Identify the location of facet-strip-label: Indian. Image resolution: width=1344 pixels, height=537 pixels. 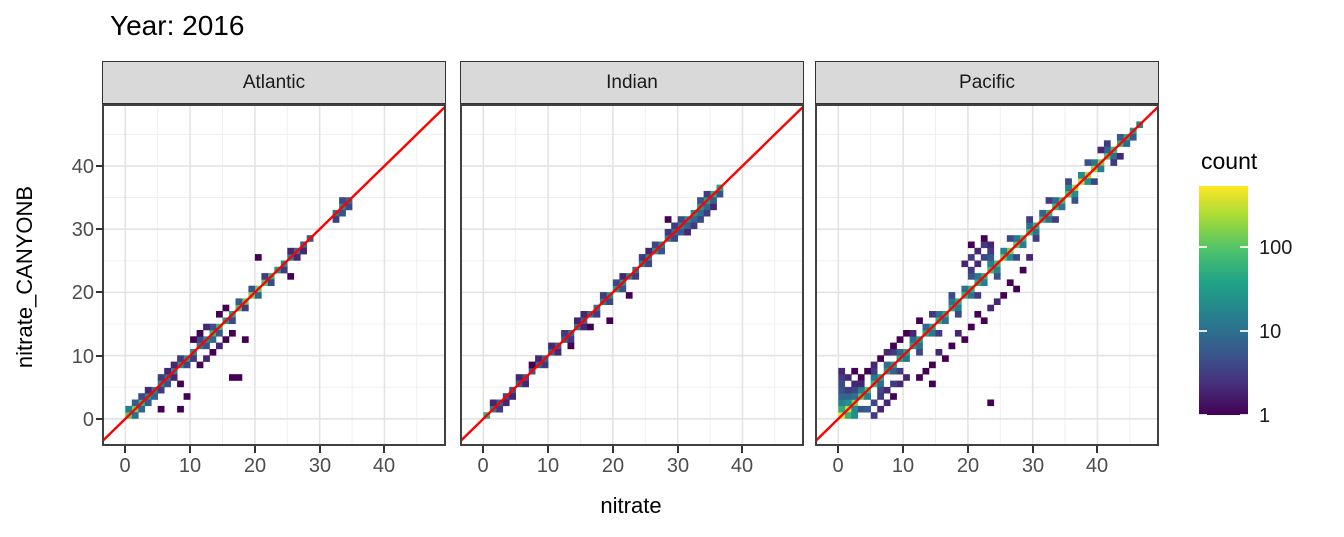
(632, 82).